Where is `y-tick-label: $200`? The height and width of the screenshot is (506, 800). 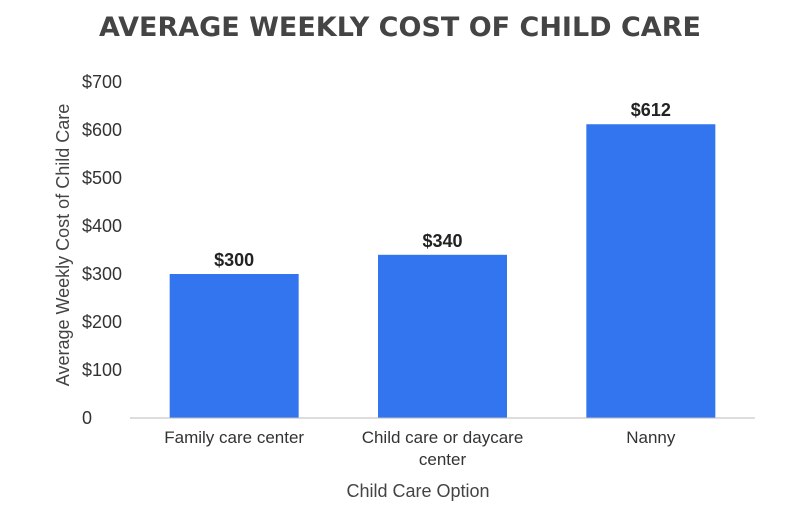
y-tick-label: $200 is located at coordinates (102, 322).